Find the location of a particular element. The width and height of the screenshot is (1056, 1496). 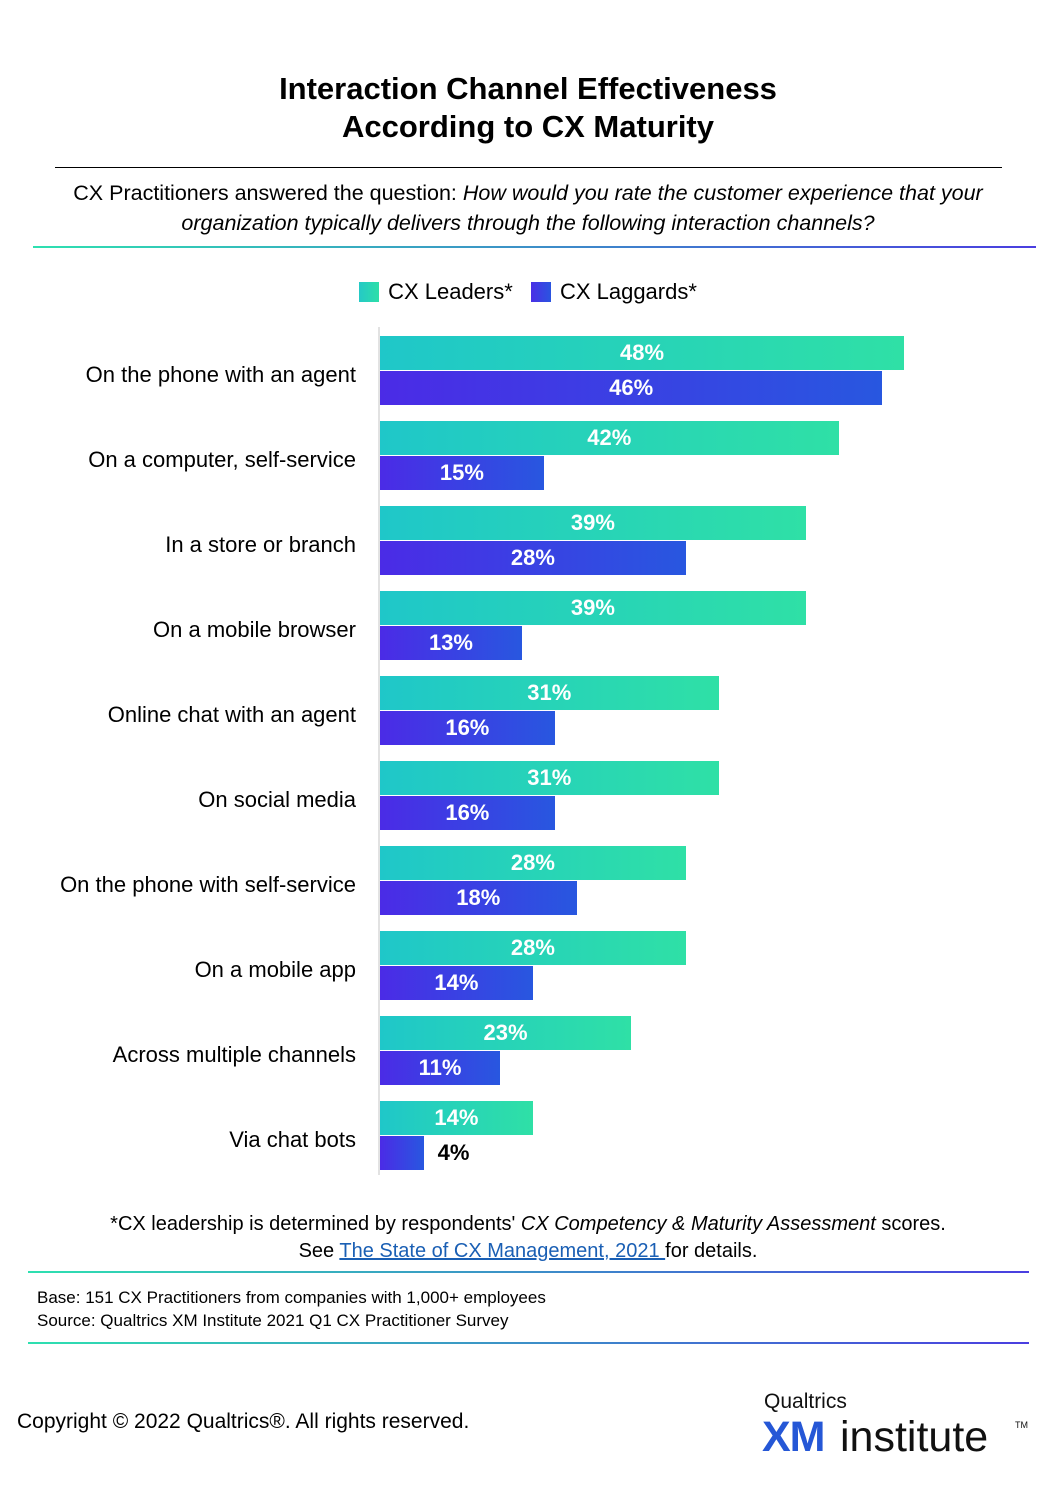

footnote-details: for details. is located at coordinates (711, 1251).